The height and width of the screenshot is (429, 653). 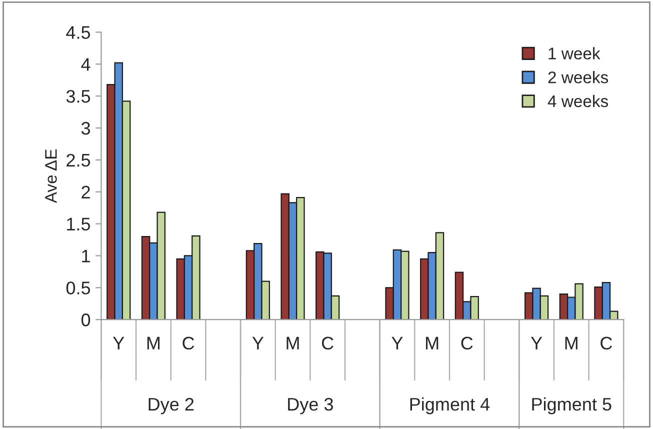 What do you see at coordinates (86, 192) in the screenshot?
I see `y-tick-label: 2` at bounding box center [86, 192].